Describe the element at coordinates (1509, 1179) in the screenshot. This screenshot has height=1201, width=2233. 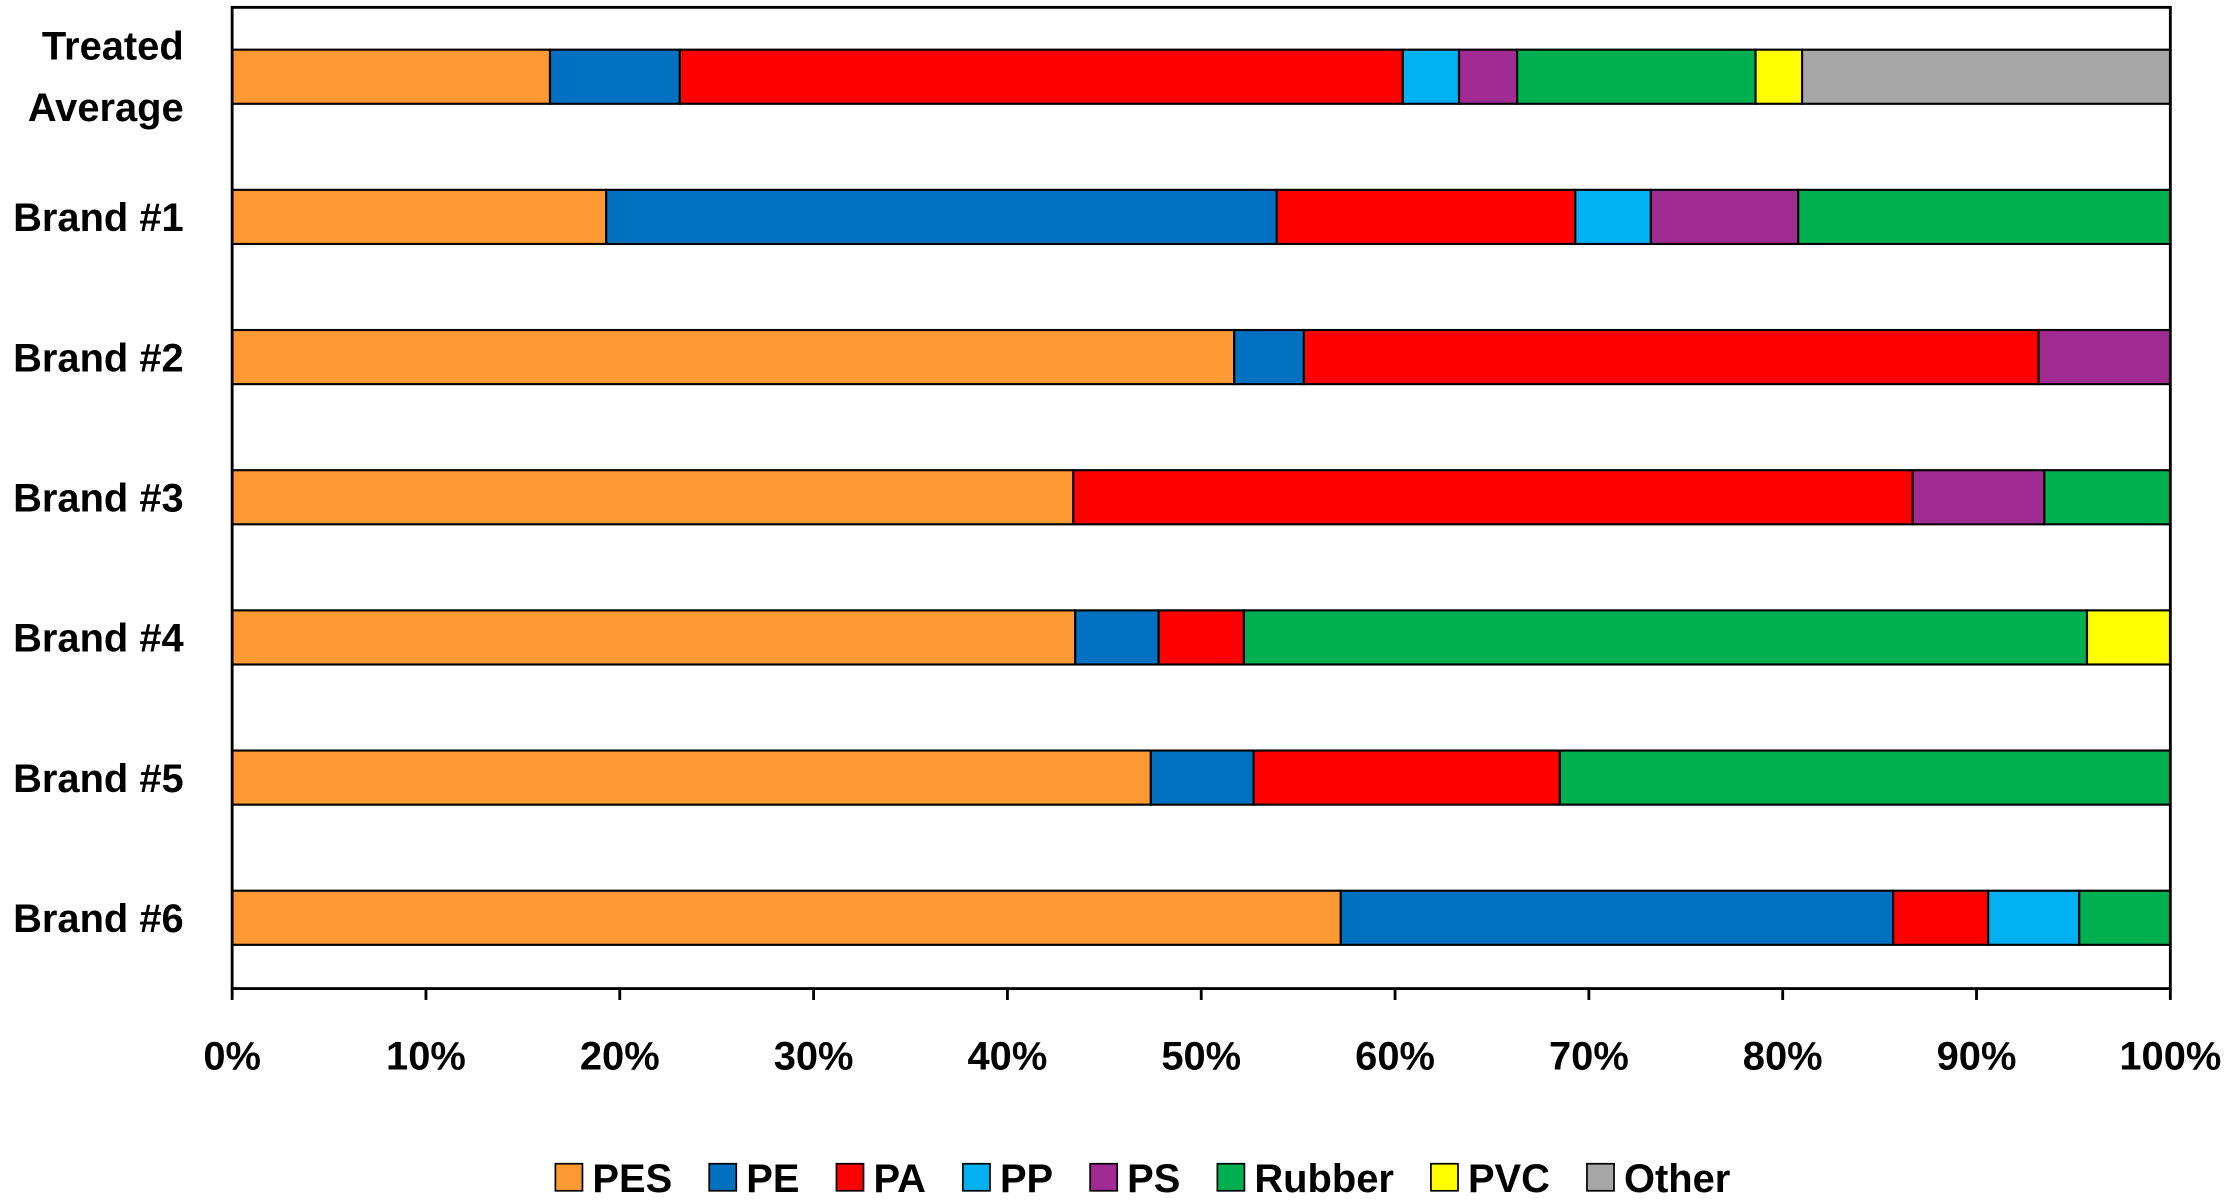
I see `legend-label-pvc: PVC` at that location.